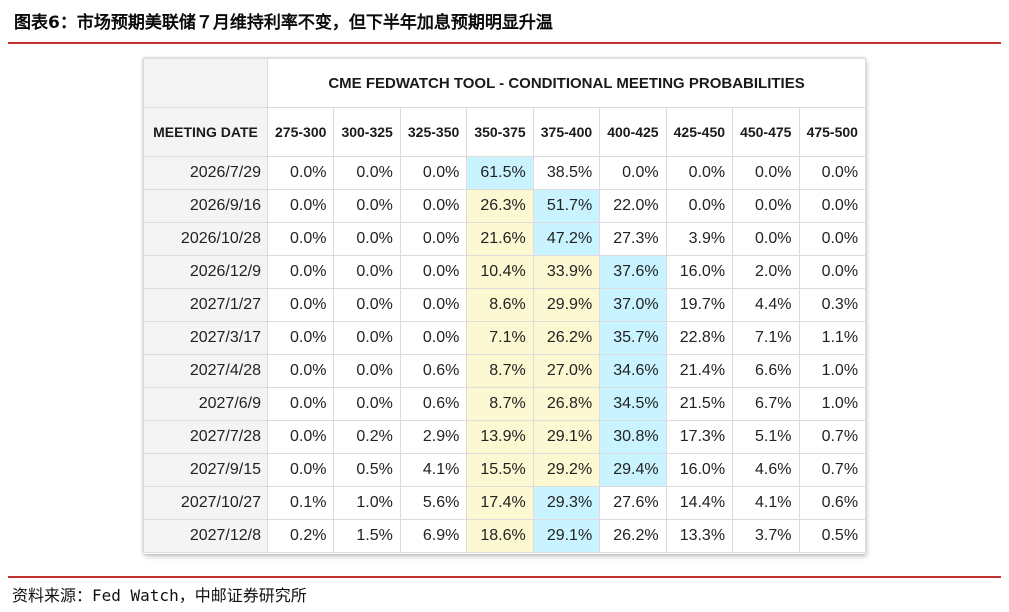 This screenshot has height=612, width=1009. I want to click on probability-cell: 5.1%, so click(766, 437).